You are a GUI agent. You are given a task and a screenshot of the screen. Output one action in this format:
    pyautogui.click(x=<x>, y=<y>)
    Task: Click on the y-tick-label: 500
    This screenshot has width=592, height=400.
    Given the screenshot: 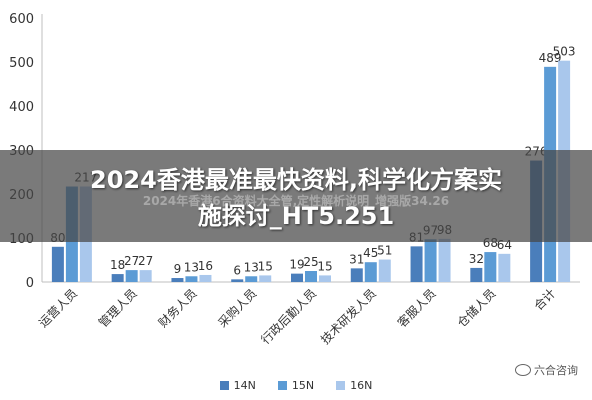 What is the action you would take?
    pyautogui.click(x=21, y=63)
    